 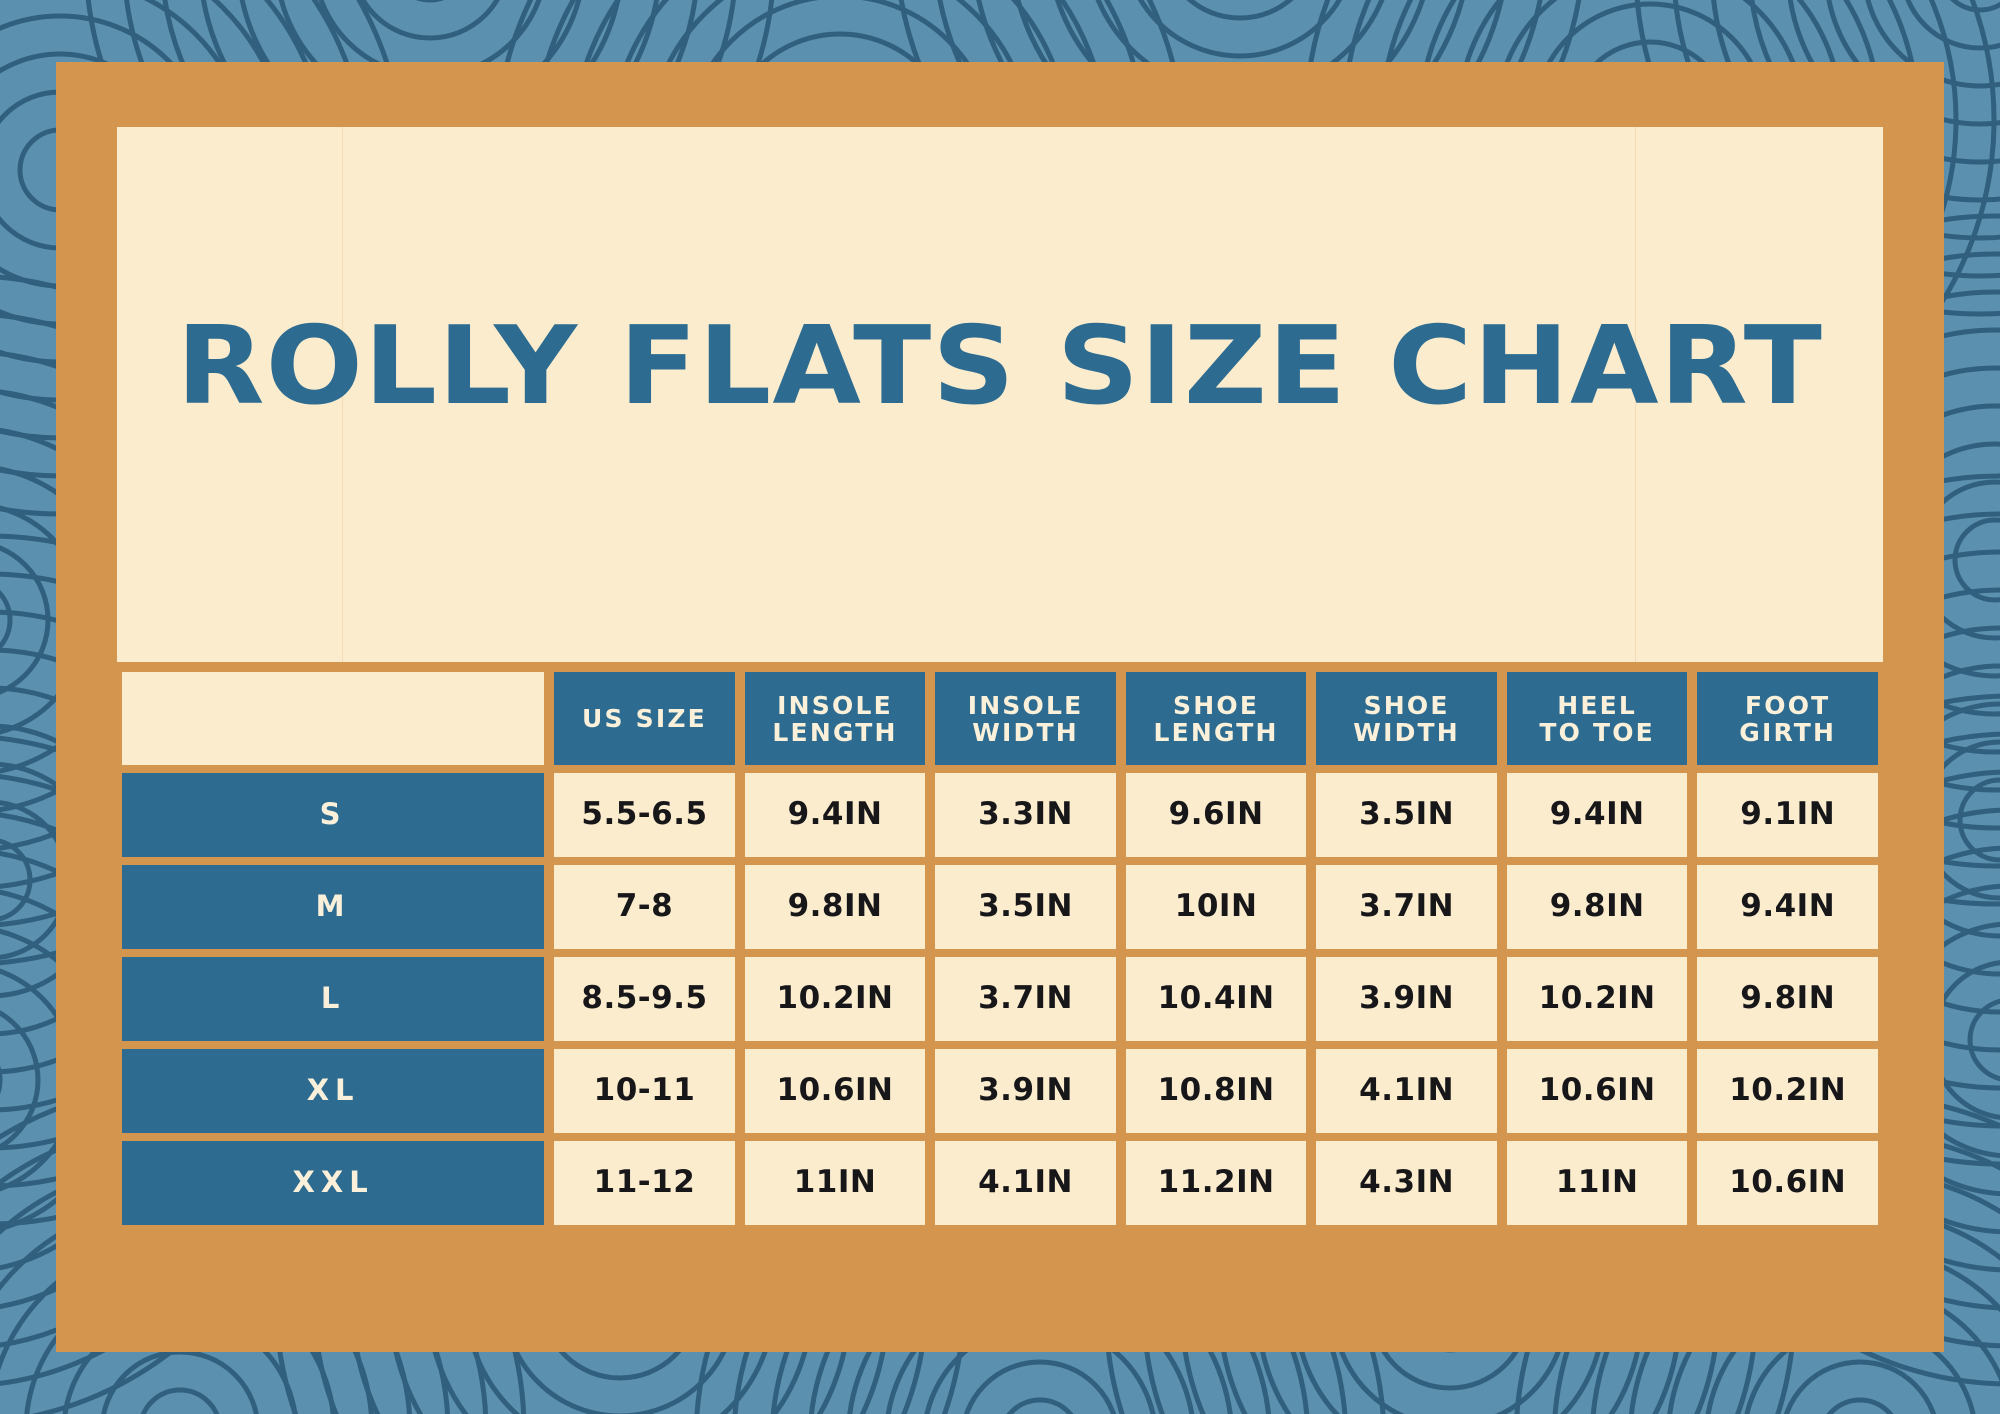 I want to click on cell-xl-shoe-width: 4.1IN, so click(x=1406, y=1091).